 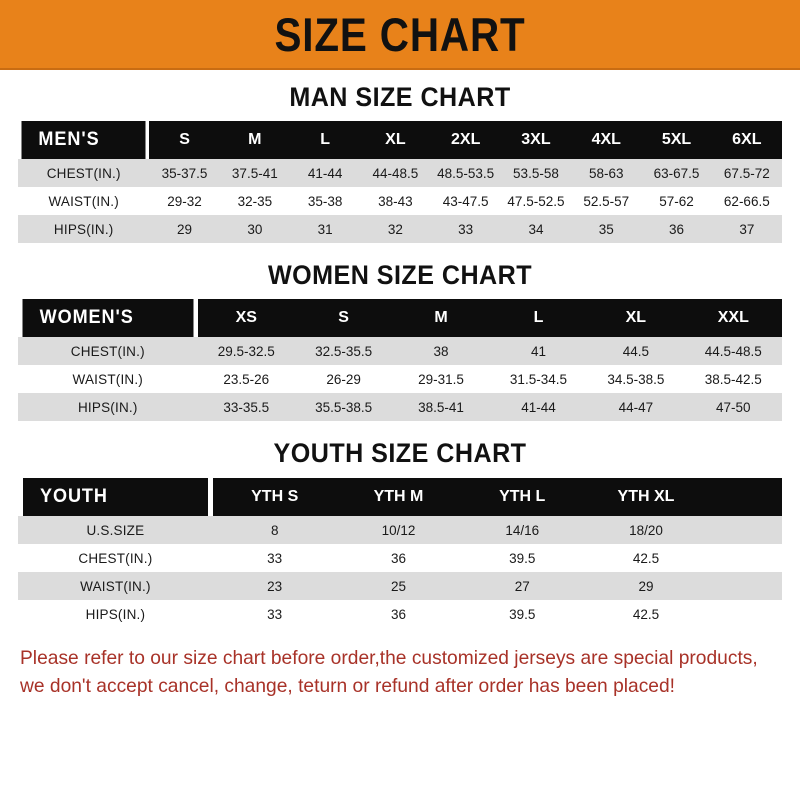 What do you see at coordinates (274, 558) in the screenshot?
I see `youth-cell-1-0: 33` at bounding box center [274, 558].